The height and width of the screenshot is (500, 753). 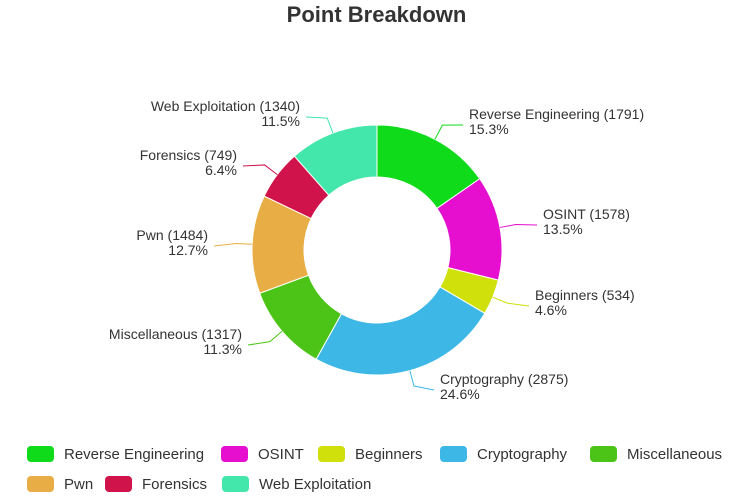 What do you see at coordinates (60, 484) in the screenshot?
I see `legend-item-pwn: Pwn` at bounding box center [60, 484].